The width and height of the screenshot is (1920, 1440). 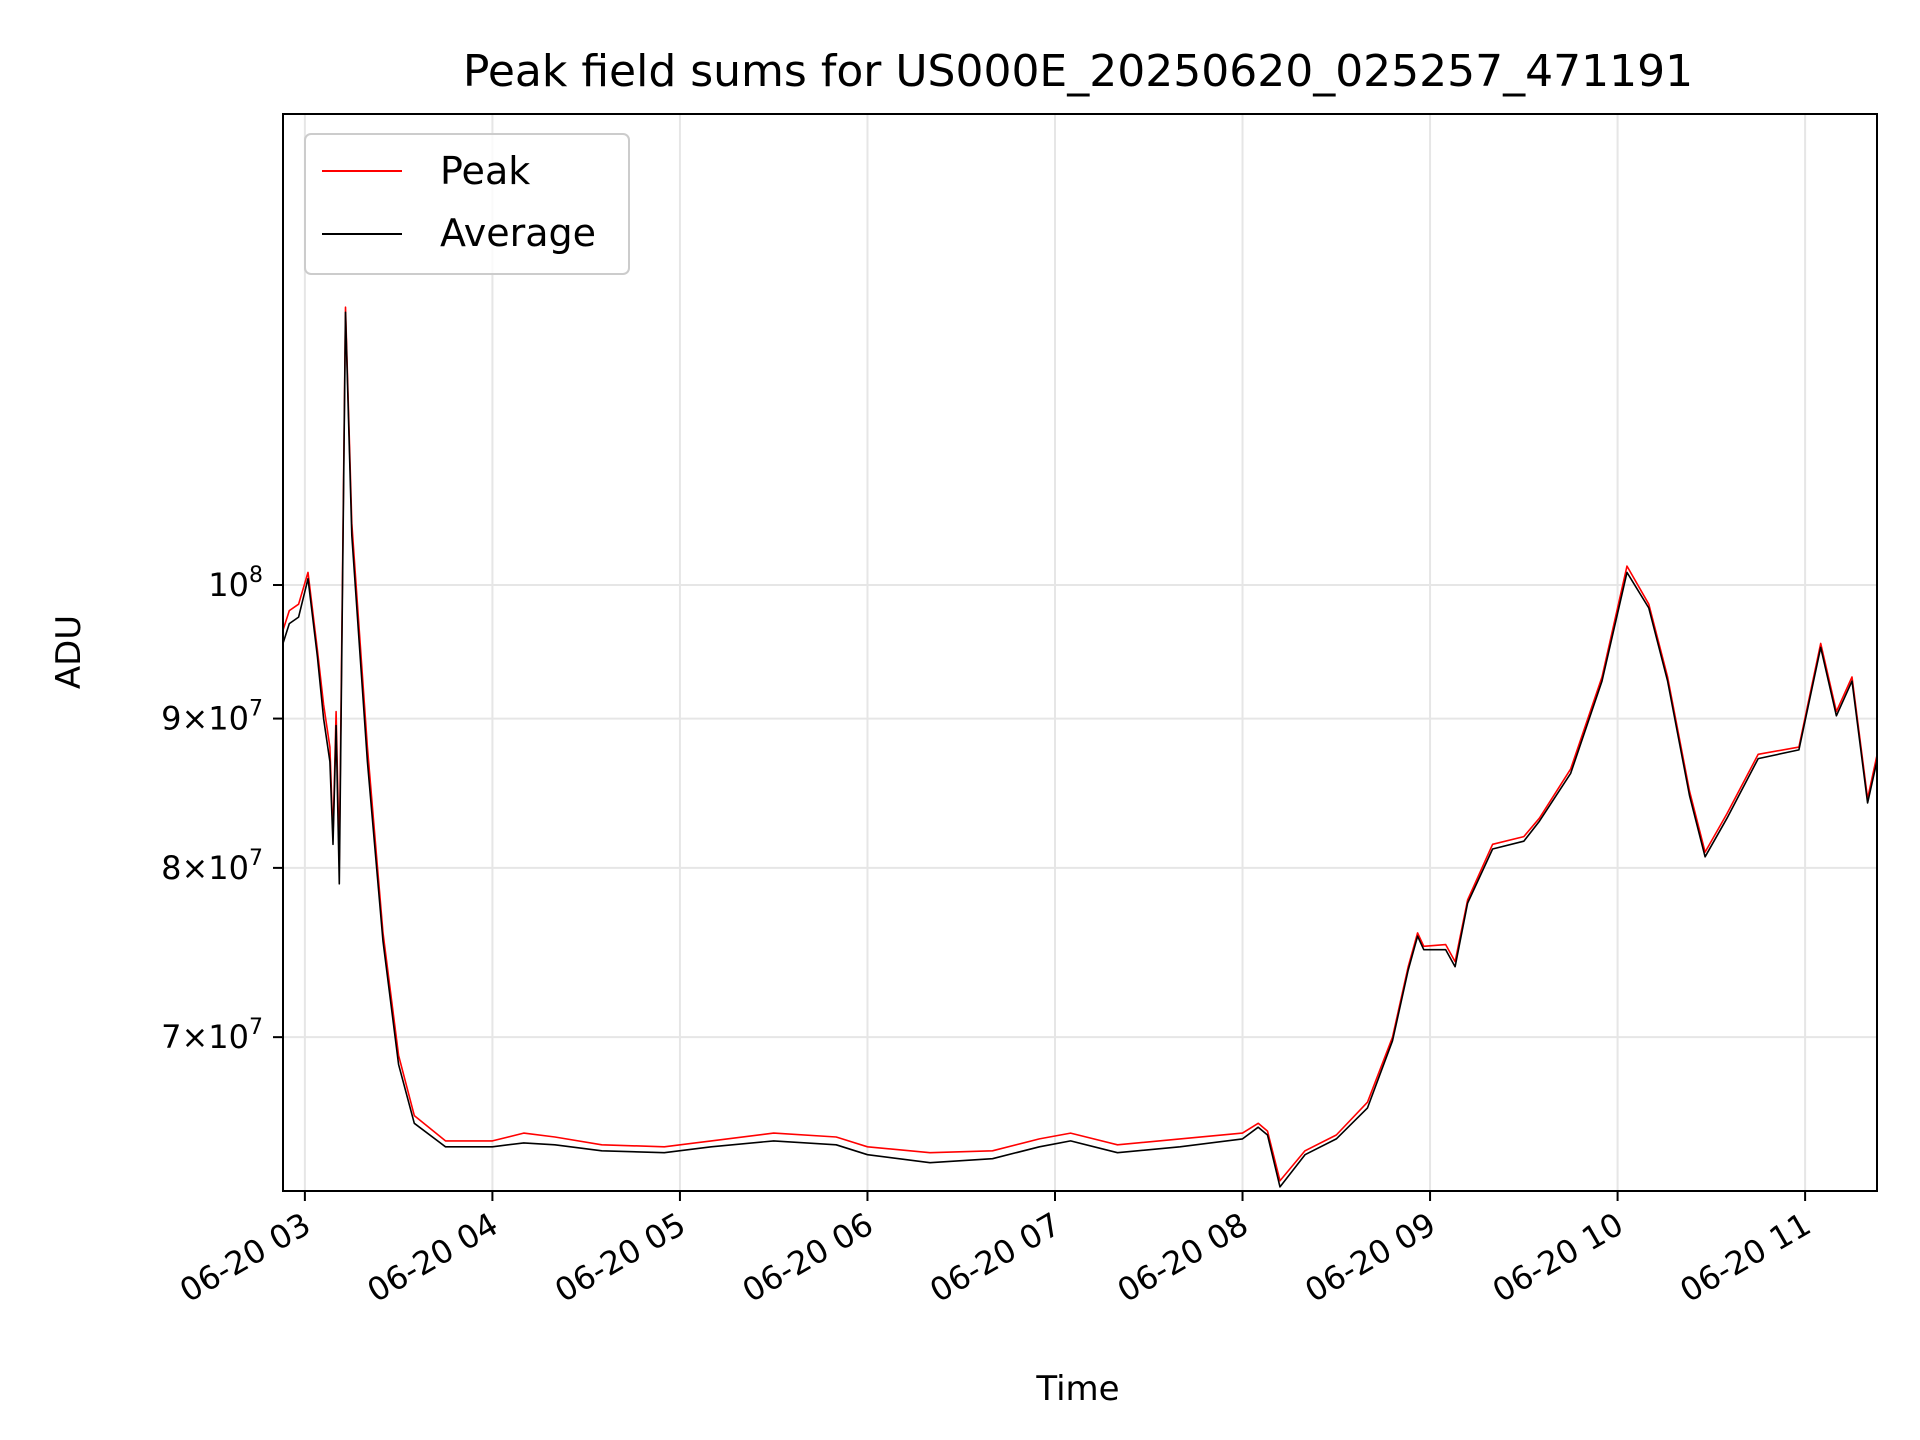 I want to click on y-tick-label: 8×107, so click(x=212, y=866).